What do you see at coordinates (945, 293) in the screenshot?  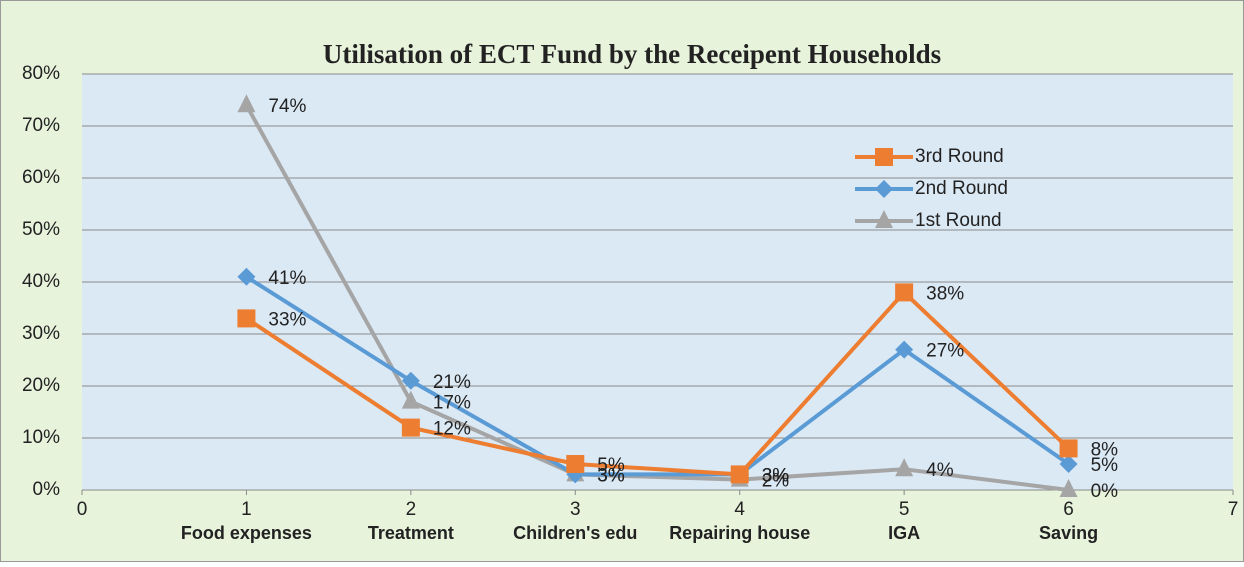 I see `data-label: 38%` at bounding box center [945, 293].